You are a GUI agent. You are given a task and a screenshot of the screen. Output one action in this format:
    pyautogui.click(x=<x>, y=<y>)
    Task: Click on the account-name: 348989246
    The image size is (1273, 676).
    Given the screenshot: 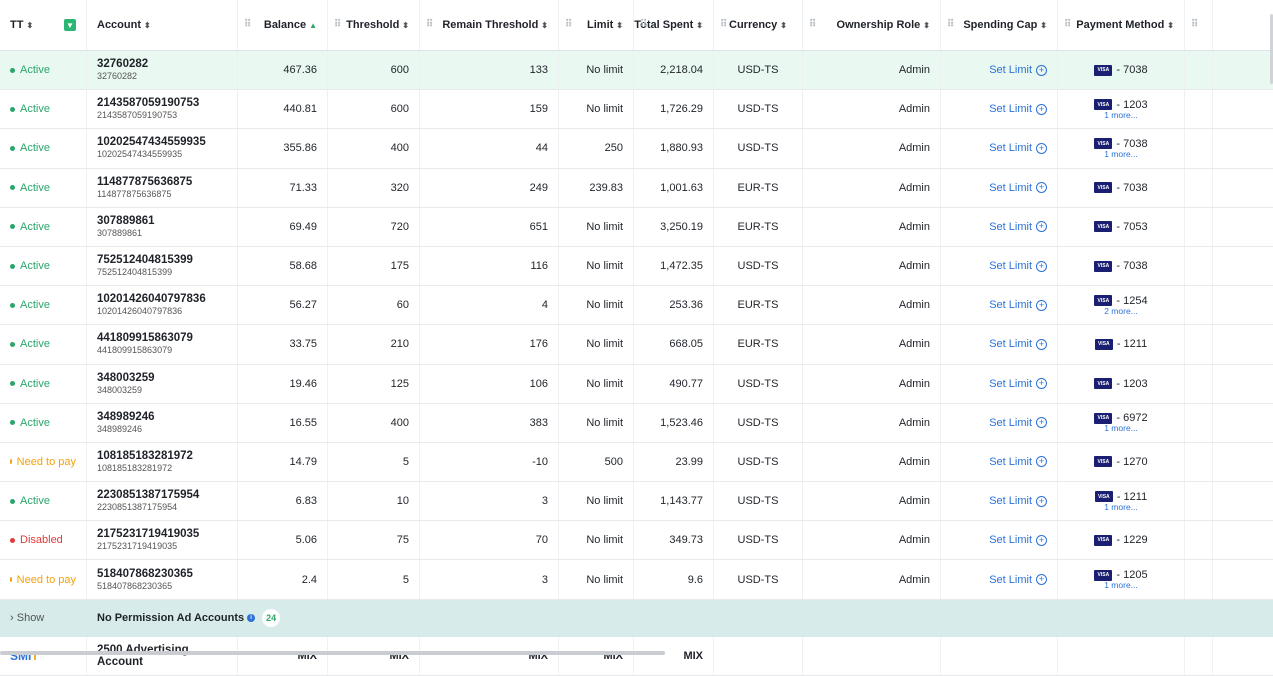 What is the action you would take?
    pyautogui.click(x=126, y=416)
    